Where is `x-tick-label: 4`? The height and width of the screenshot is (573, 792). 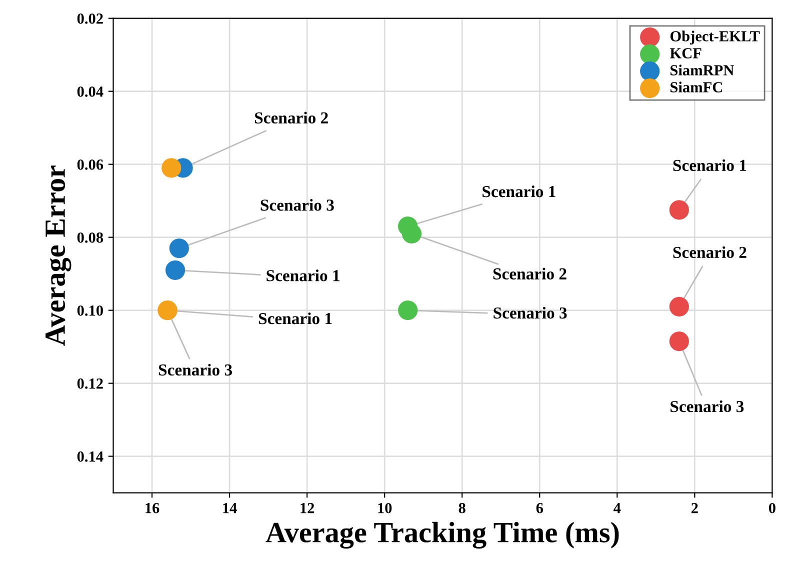 x-tick-label: 4 is located at coordinates (617, 508).